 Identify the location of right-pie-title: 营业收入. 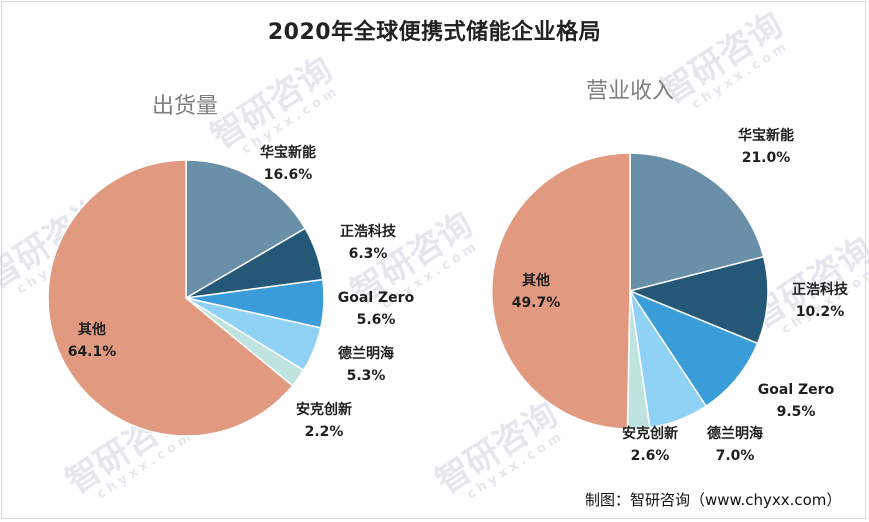
(630, 91).